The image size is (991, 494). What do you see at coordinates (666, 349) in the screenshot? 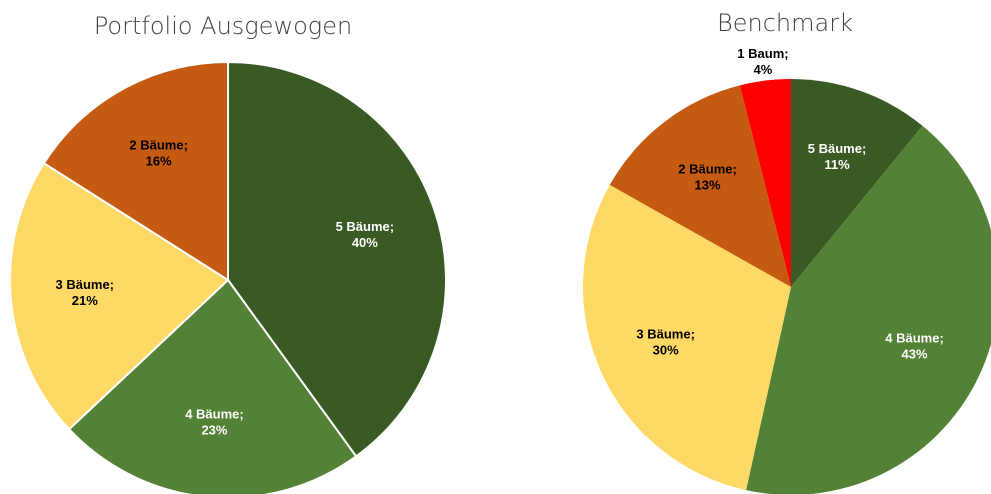
I see `slice-value-label: 30%` at bounding box center [666, 349].